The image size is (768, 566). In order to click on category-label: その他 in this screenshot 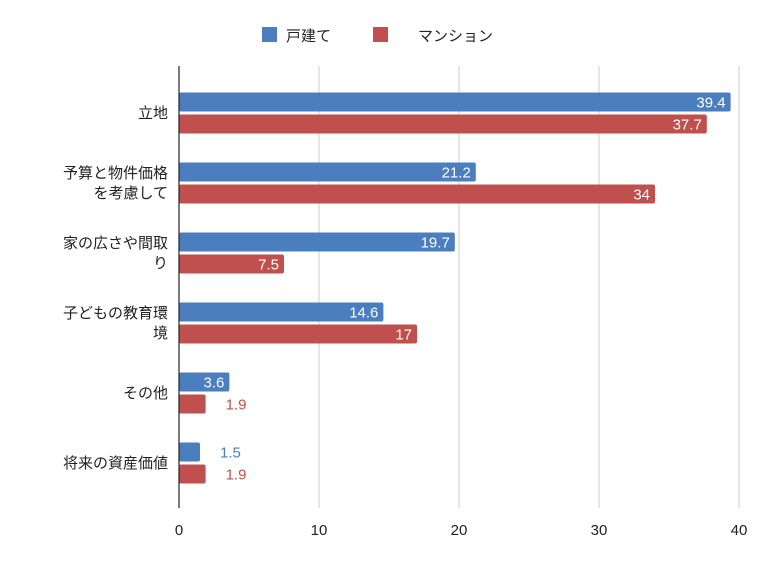, I will do `click(145, 393)`.